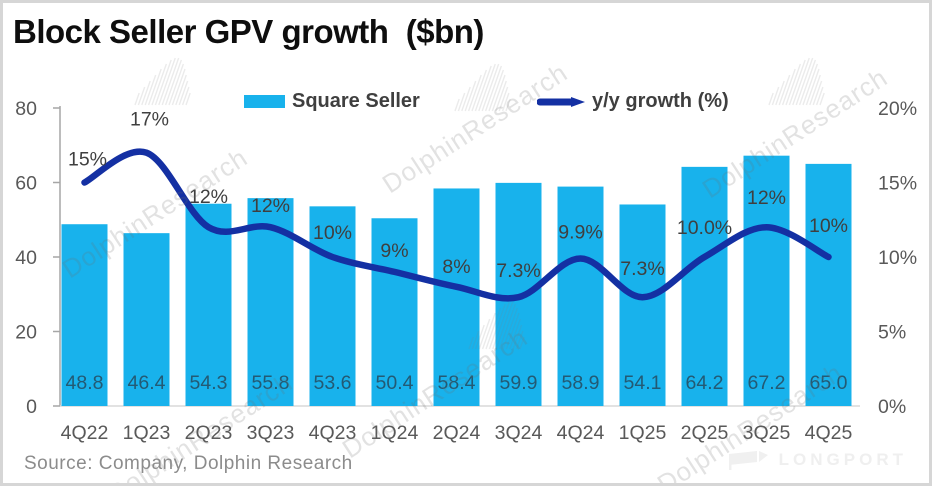 The image size is (932, 486). What do you see at coordinates (519, 383) in the screenshot?
I see `bar-value-label: 59.9` at bounding box center [519, 383].